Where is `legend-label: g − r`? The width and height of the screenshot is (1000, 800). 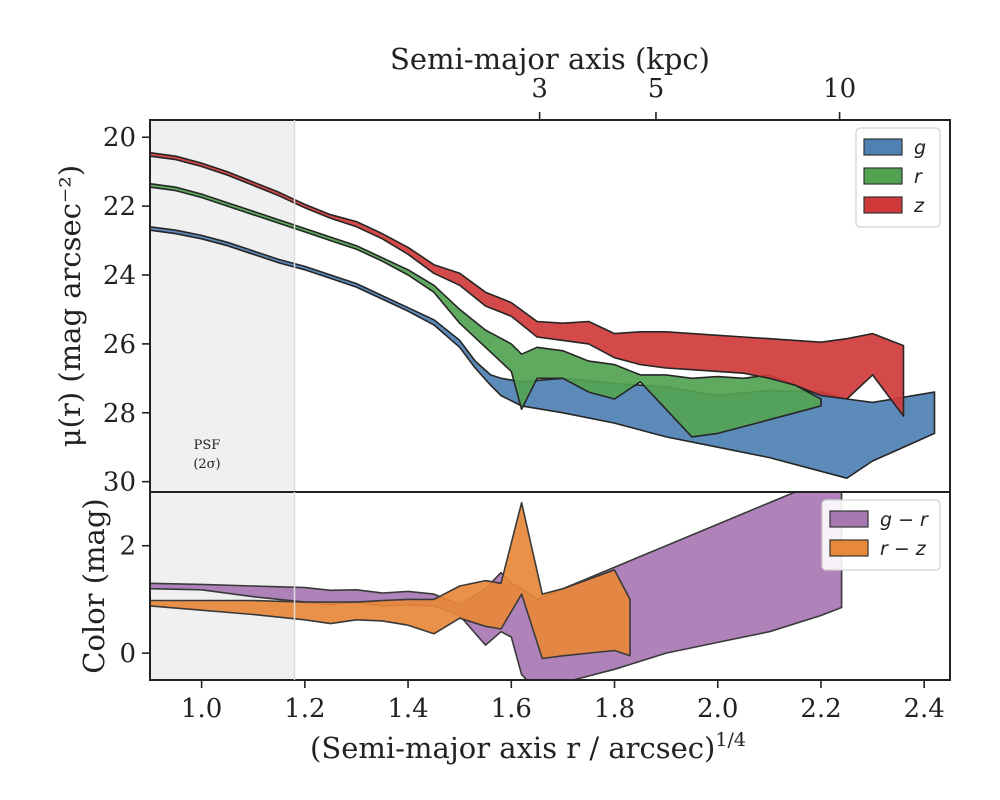
legend-label: g − r is located at coordinates (904, 520).